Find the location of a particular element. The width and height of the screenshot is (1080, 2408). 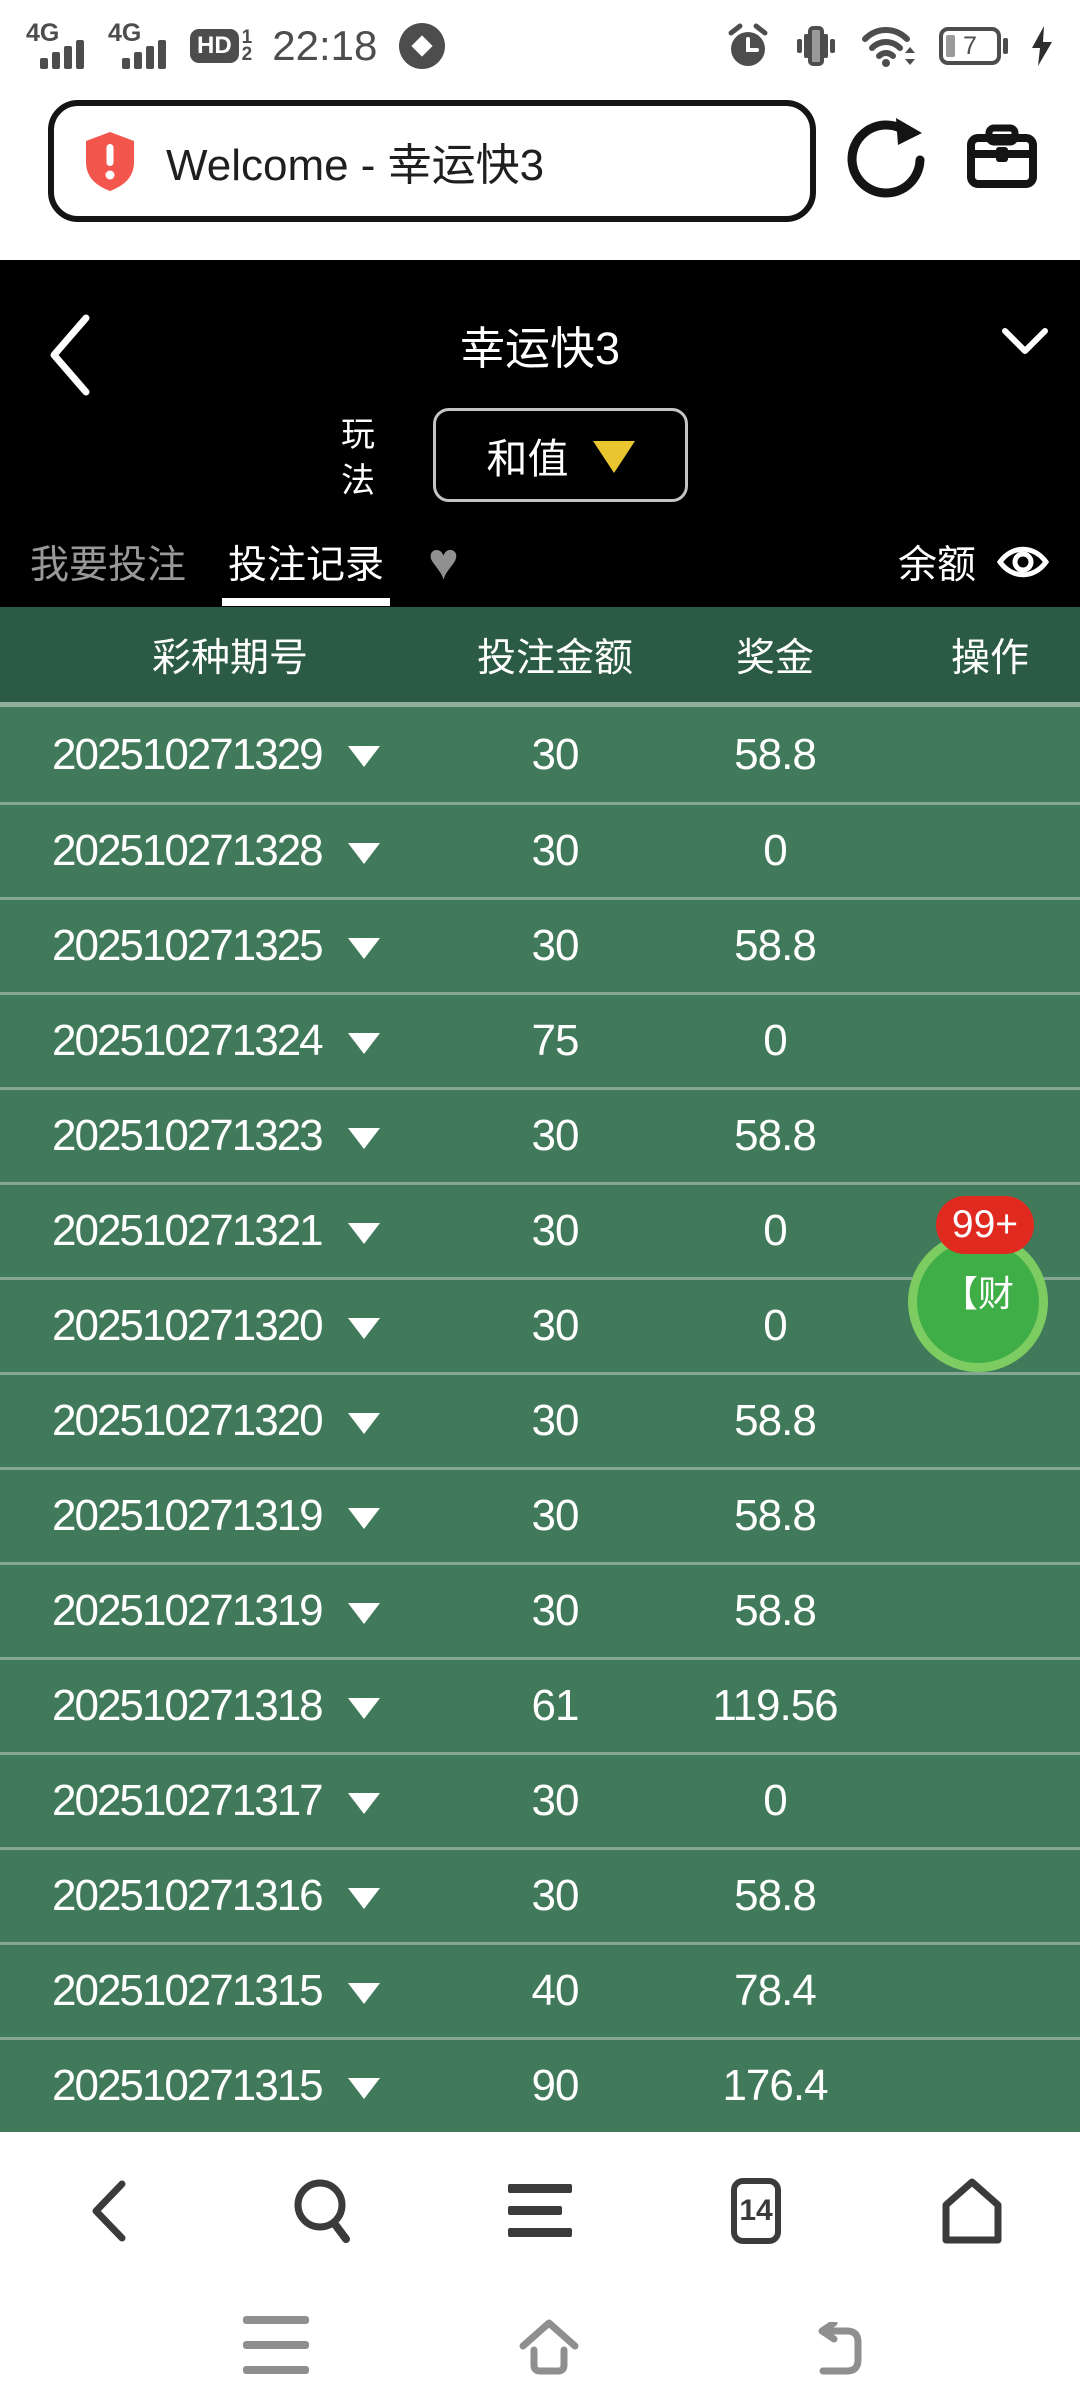

table-row: 202510271328 30 0 is located at coordinates (540, 849).